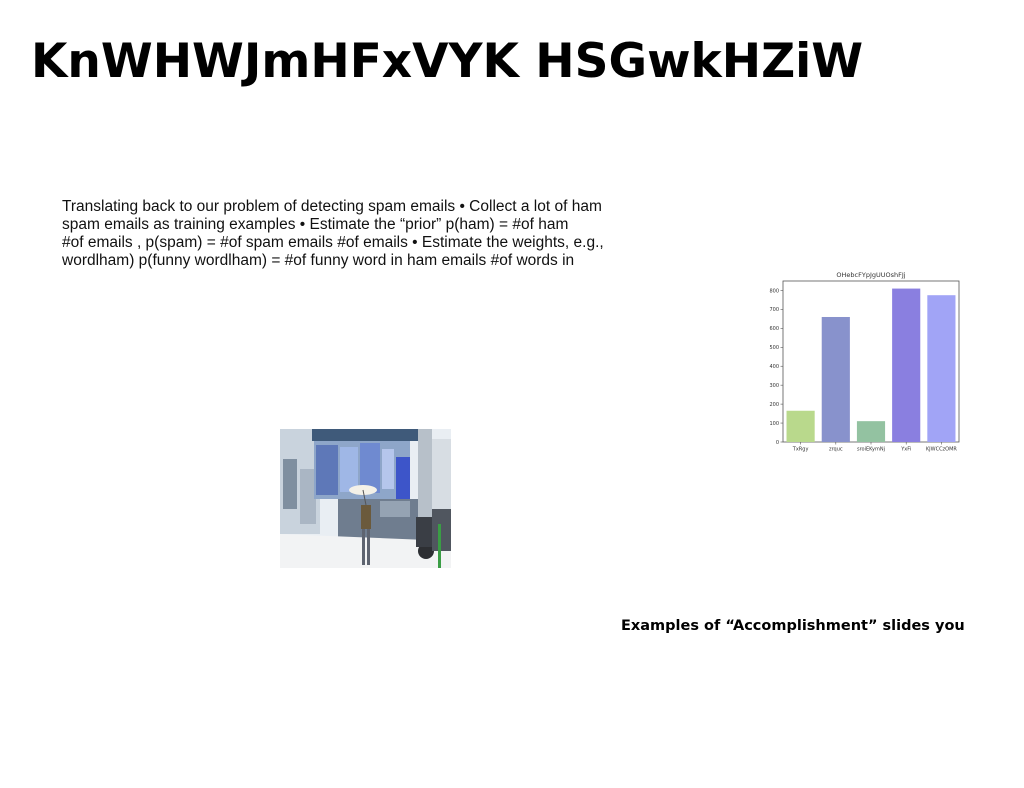 The width and height of the screenshot is (1024, 788). Describe the element at coordinates (800, 426) in the screenshot. I see `bar-txrgy` at that location.